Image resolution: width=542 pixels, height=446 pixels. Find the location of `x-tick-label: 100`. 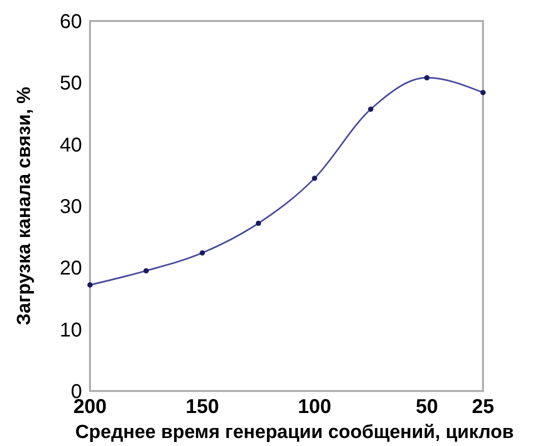

x-tick-label: 100 is located at coordinates (315, 407).